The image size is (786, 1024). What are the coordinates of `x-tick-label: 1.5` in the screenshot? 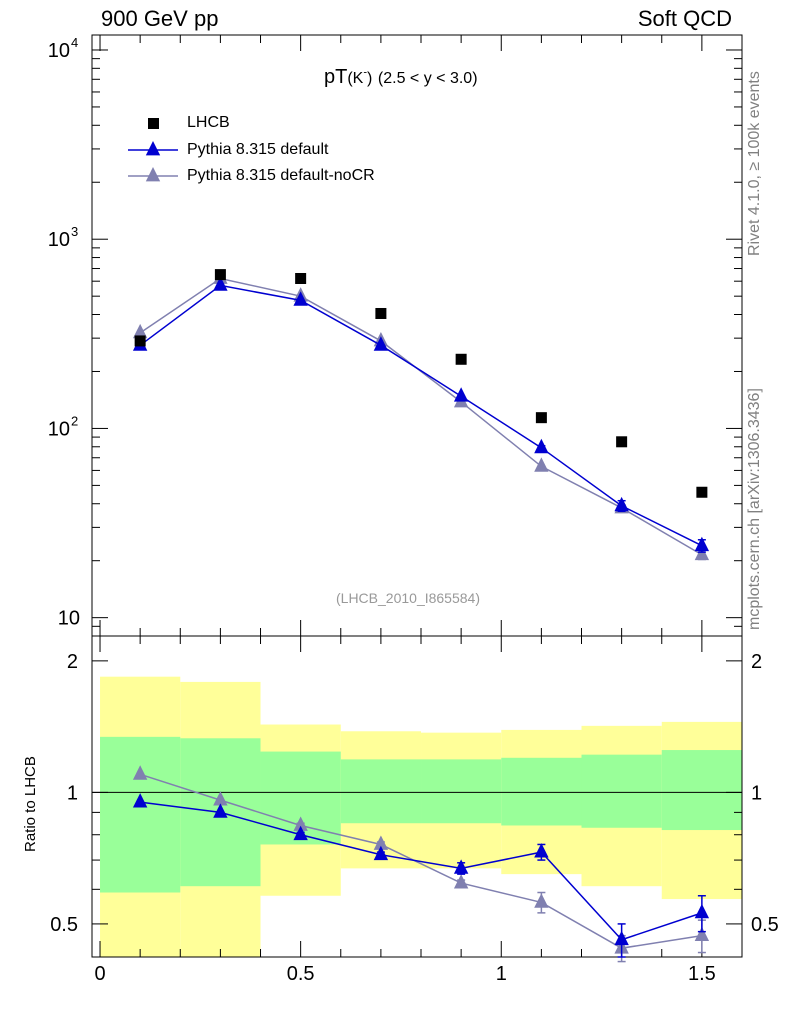 It's located at (702, 974).